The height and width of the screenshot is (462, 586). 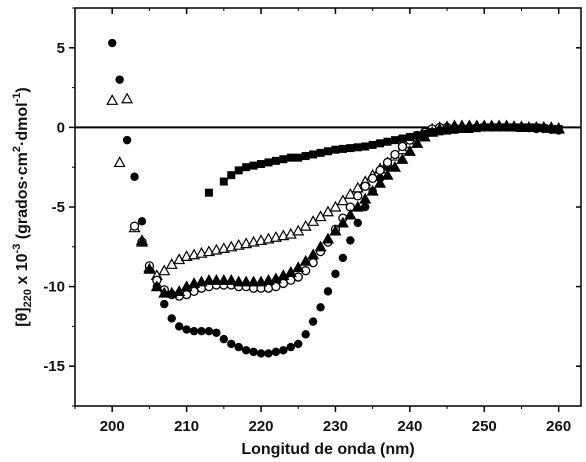 I want to click on x-tick-label: 230, so click(x=335, y=426).